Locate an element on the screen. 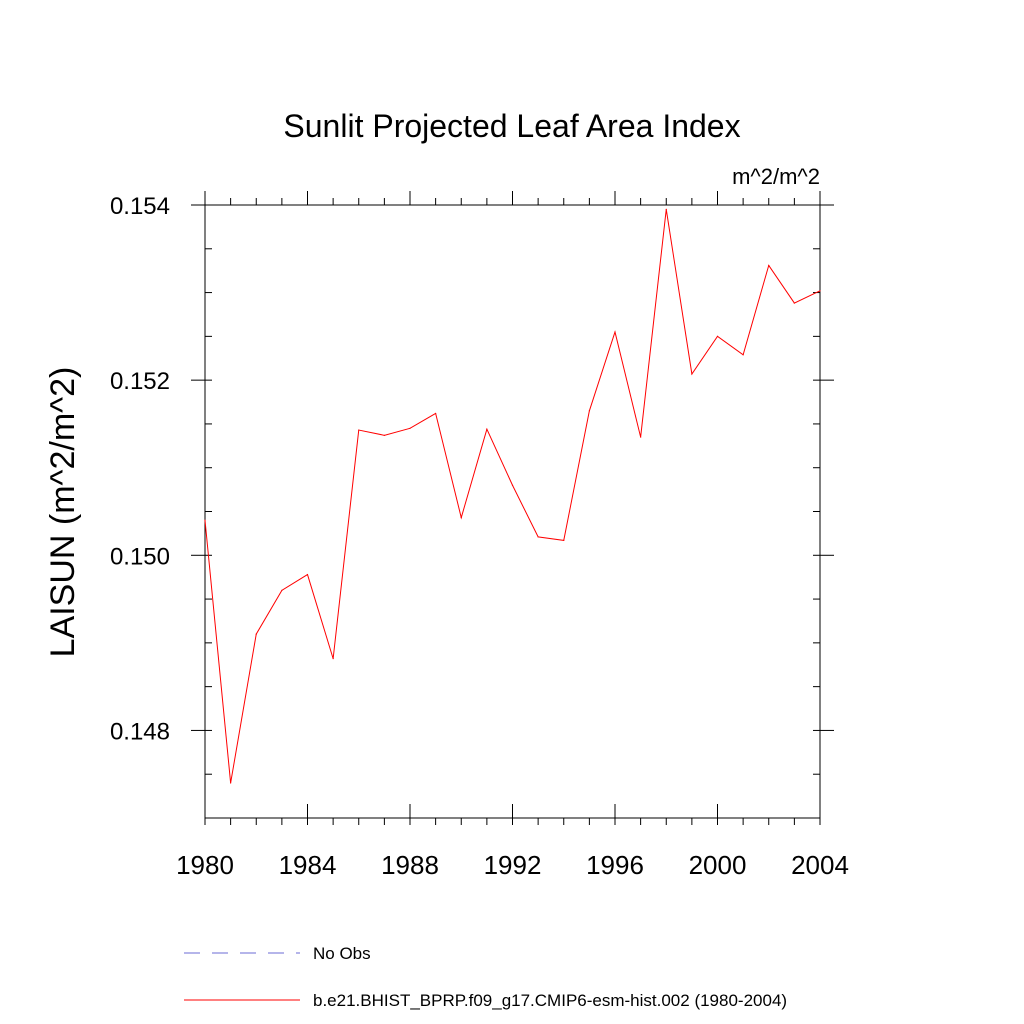  y-axis-label: LAISUN (m^2/m^2) is located at coordinates (63, 512).